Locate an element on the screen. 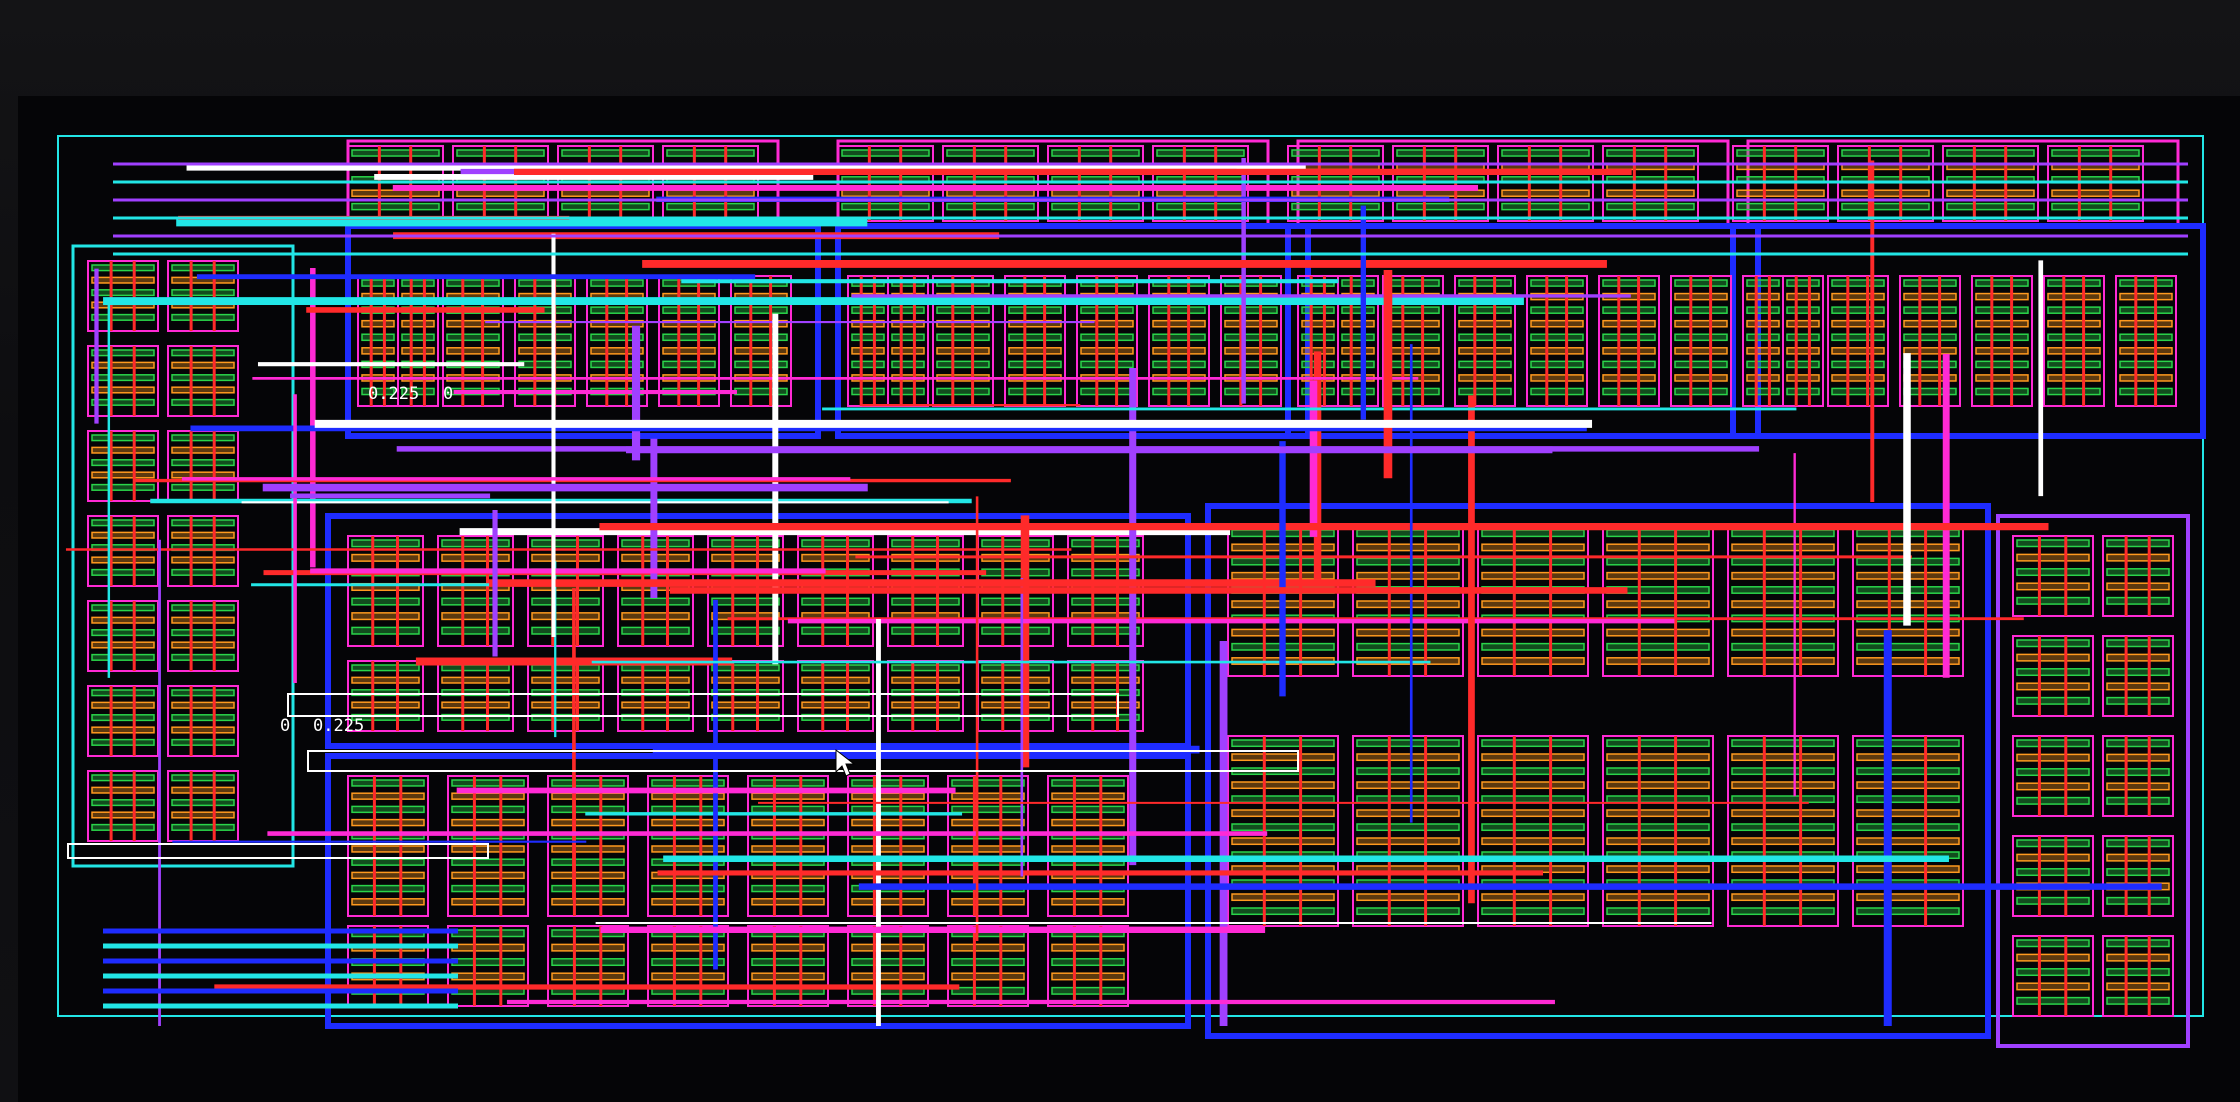 The height and width of the screenshot is (1102, 2240). left-column-block is located at coordinates (183, 556).